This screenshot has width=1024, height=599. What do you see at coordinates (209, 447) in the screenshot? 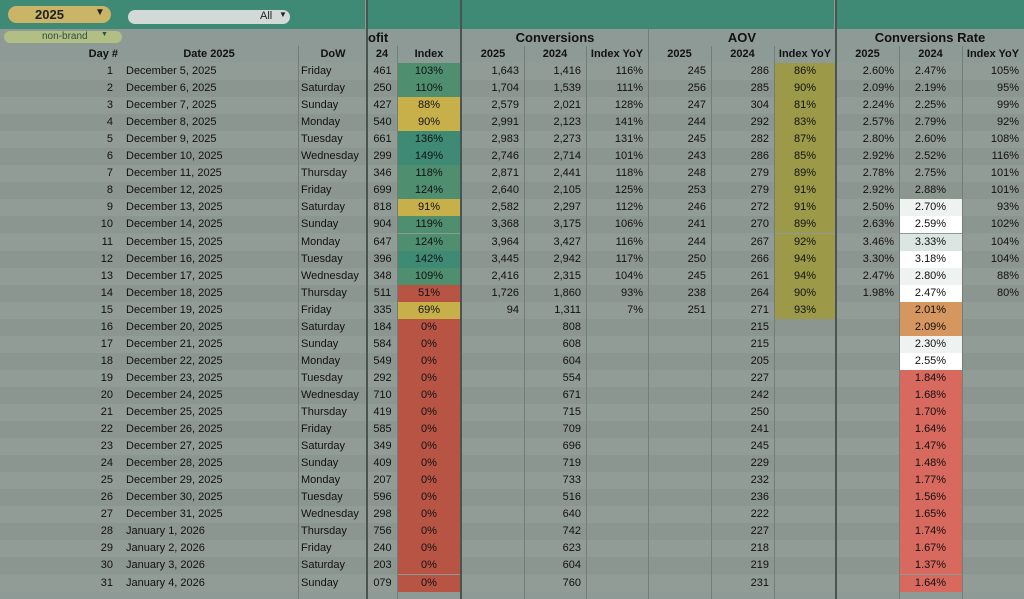
I see `cell-date: December 27, 2025` at bounding box center [209, 447].